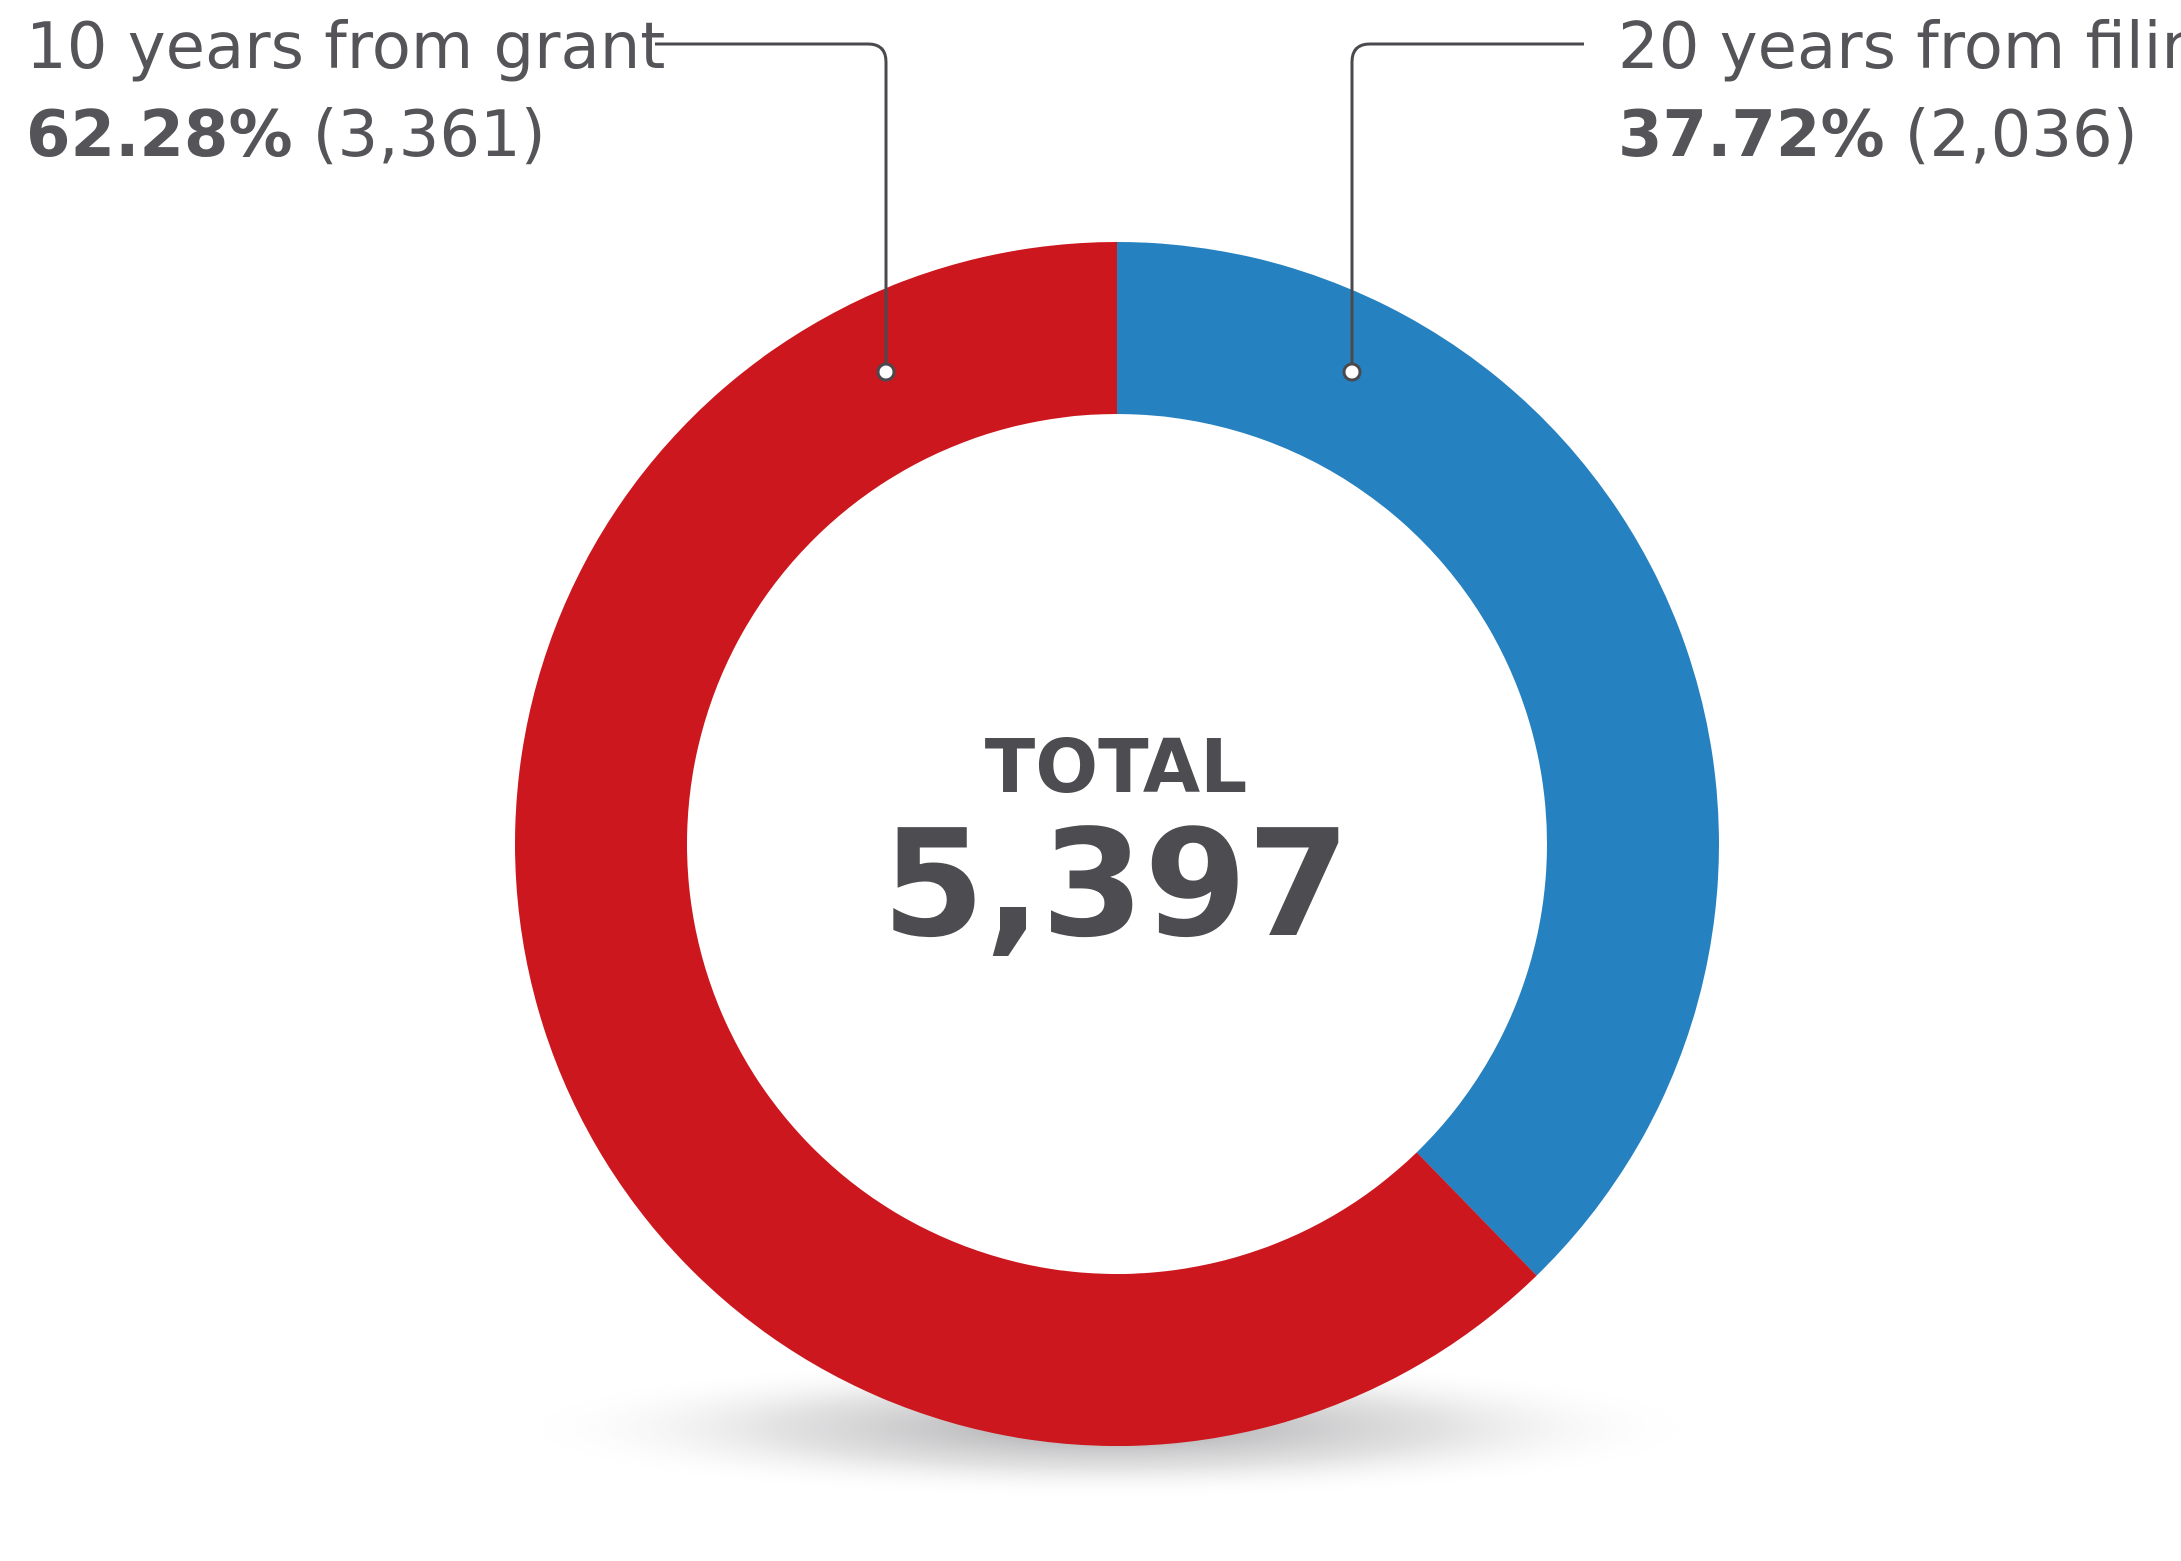 This screenshot has width=2181, height=1561. What do you see at coordinates (345, 47) in the screenshot?
I see `slice-label-grant: 10 years from grant` at bounding box center [345, 47].